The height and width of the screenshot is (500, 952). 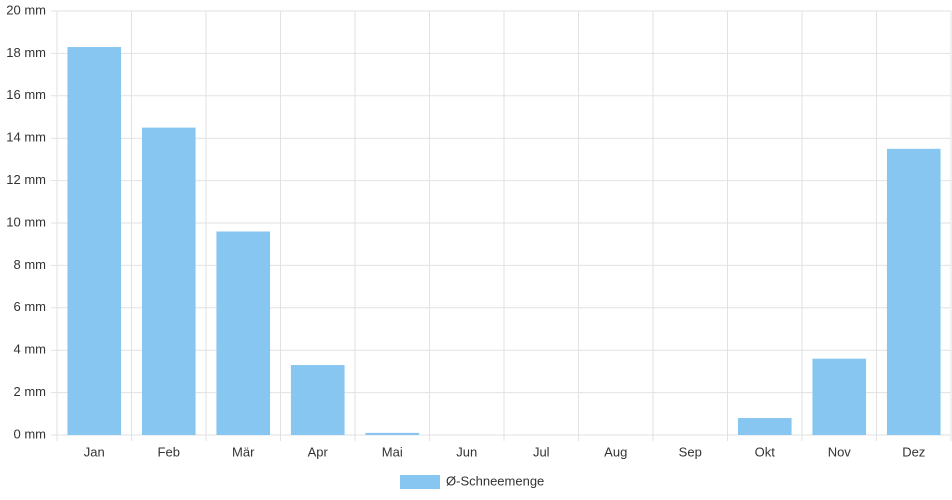 I want to click on legend-swatch, so click(x=420, y=482).